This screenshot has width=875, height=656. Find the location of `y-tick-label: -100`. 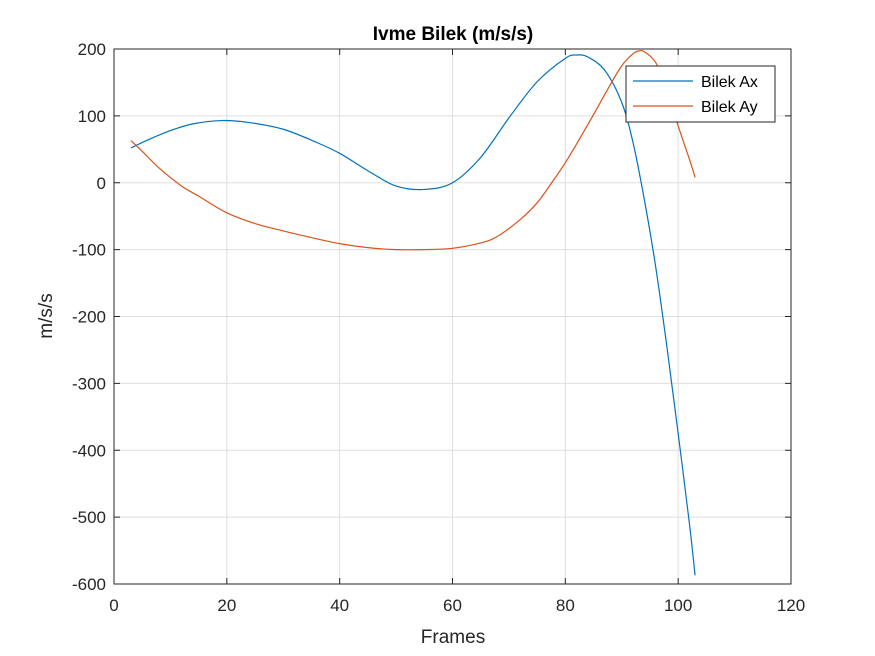

y-tick-label: -100 is located at coordinates (89, 250).